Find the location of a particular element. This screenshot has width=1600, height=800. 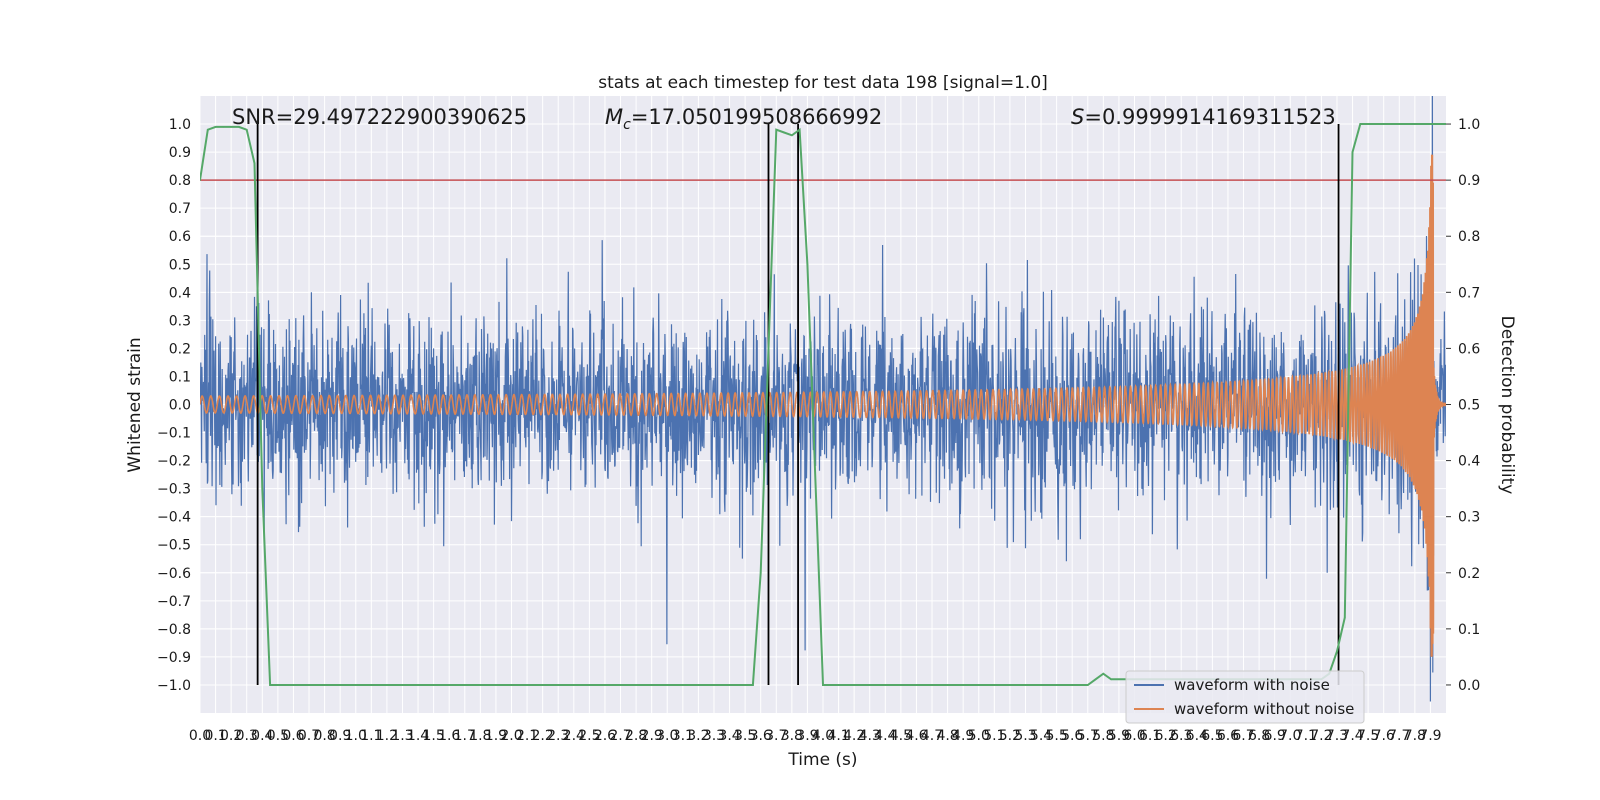

x-tick-label: 4.8 is located at coordinates (947, 736).